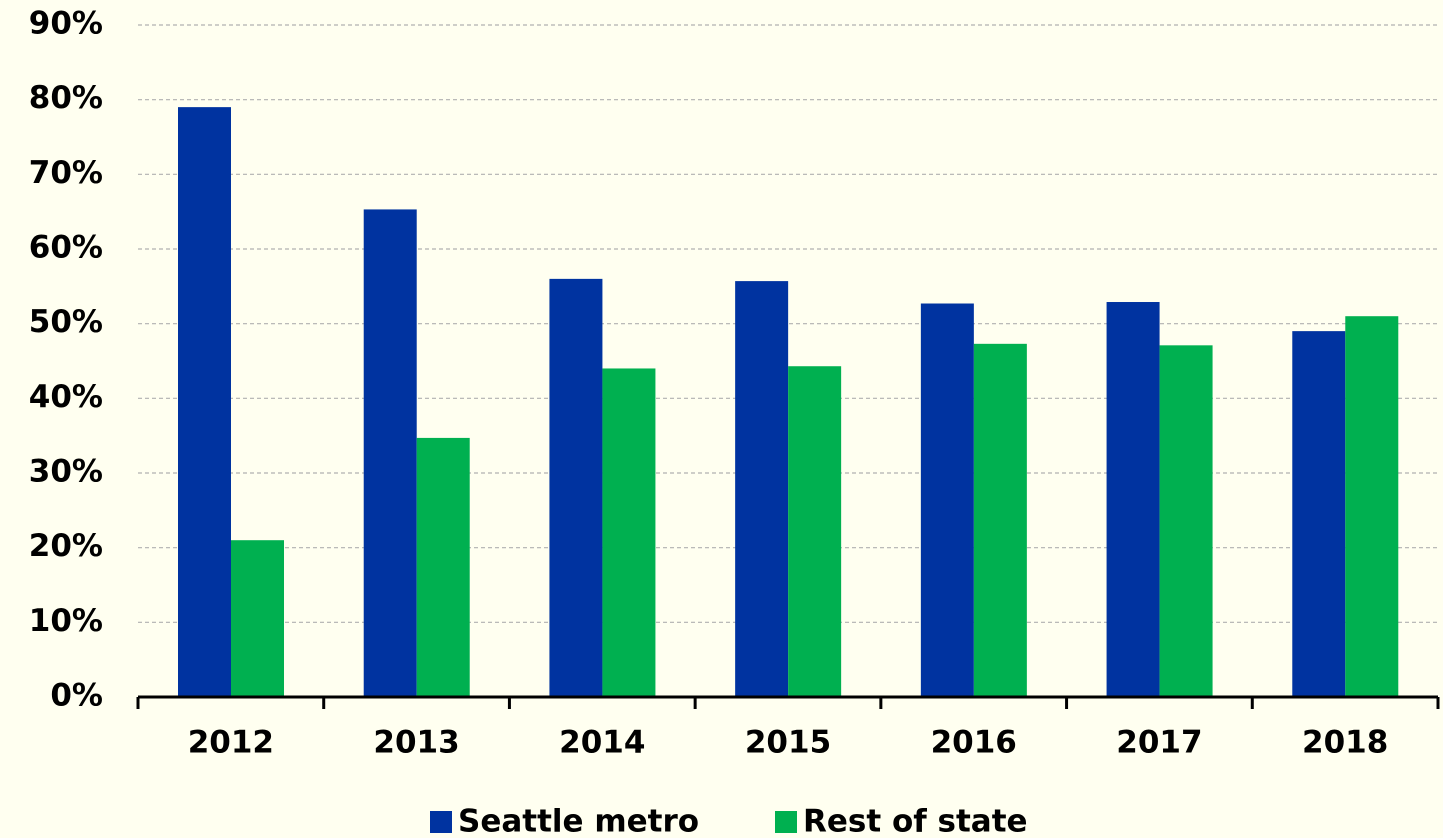 The image size is (1443, 838). I want to click on x-tick-label: 2018, so click(1345, 743).